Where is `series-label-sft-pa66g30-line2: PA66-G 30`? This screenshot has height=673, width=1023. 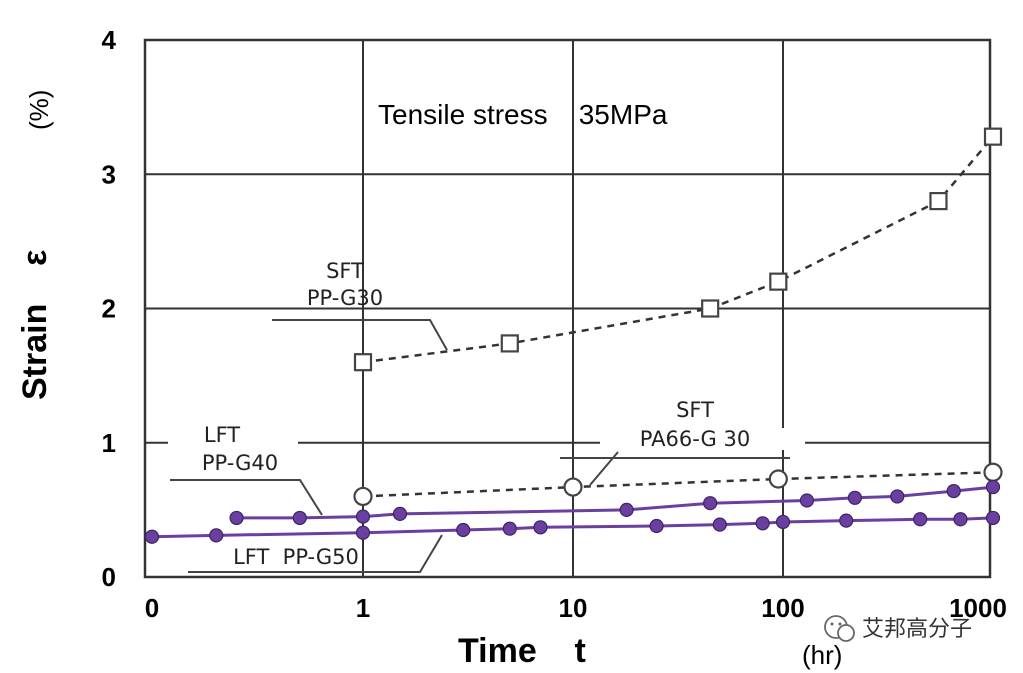 series-label-sft-pa66g30-line2: PA66-G 30 is located at coordinates (695, 439).